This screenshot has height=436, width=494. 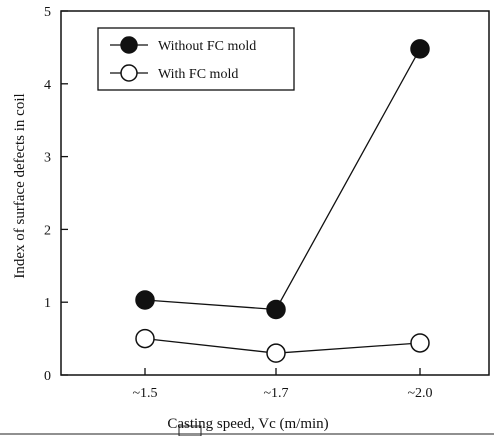 What do you see at coordinates (419, 393) in the screenshot?
I see `x-tick-label: ~2.0` at bounding box center [419, 393].